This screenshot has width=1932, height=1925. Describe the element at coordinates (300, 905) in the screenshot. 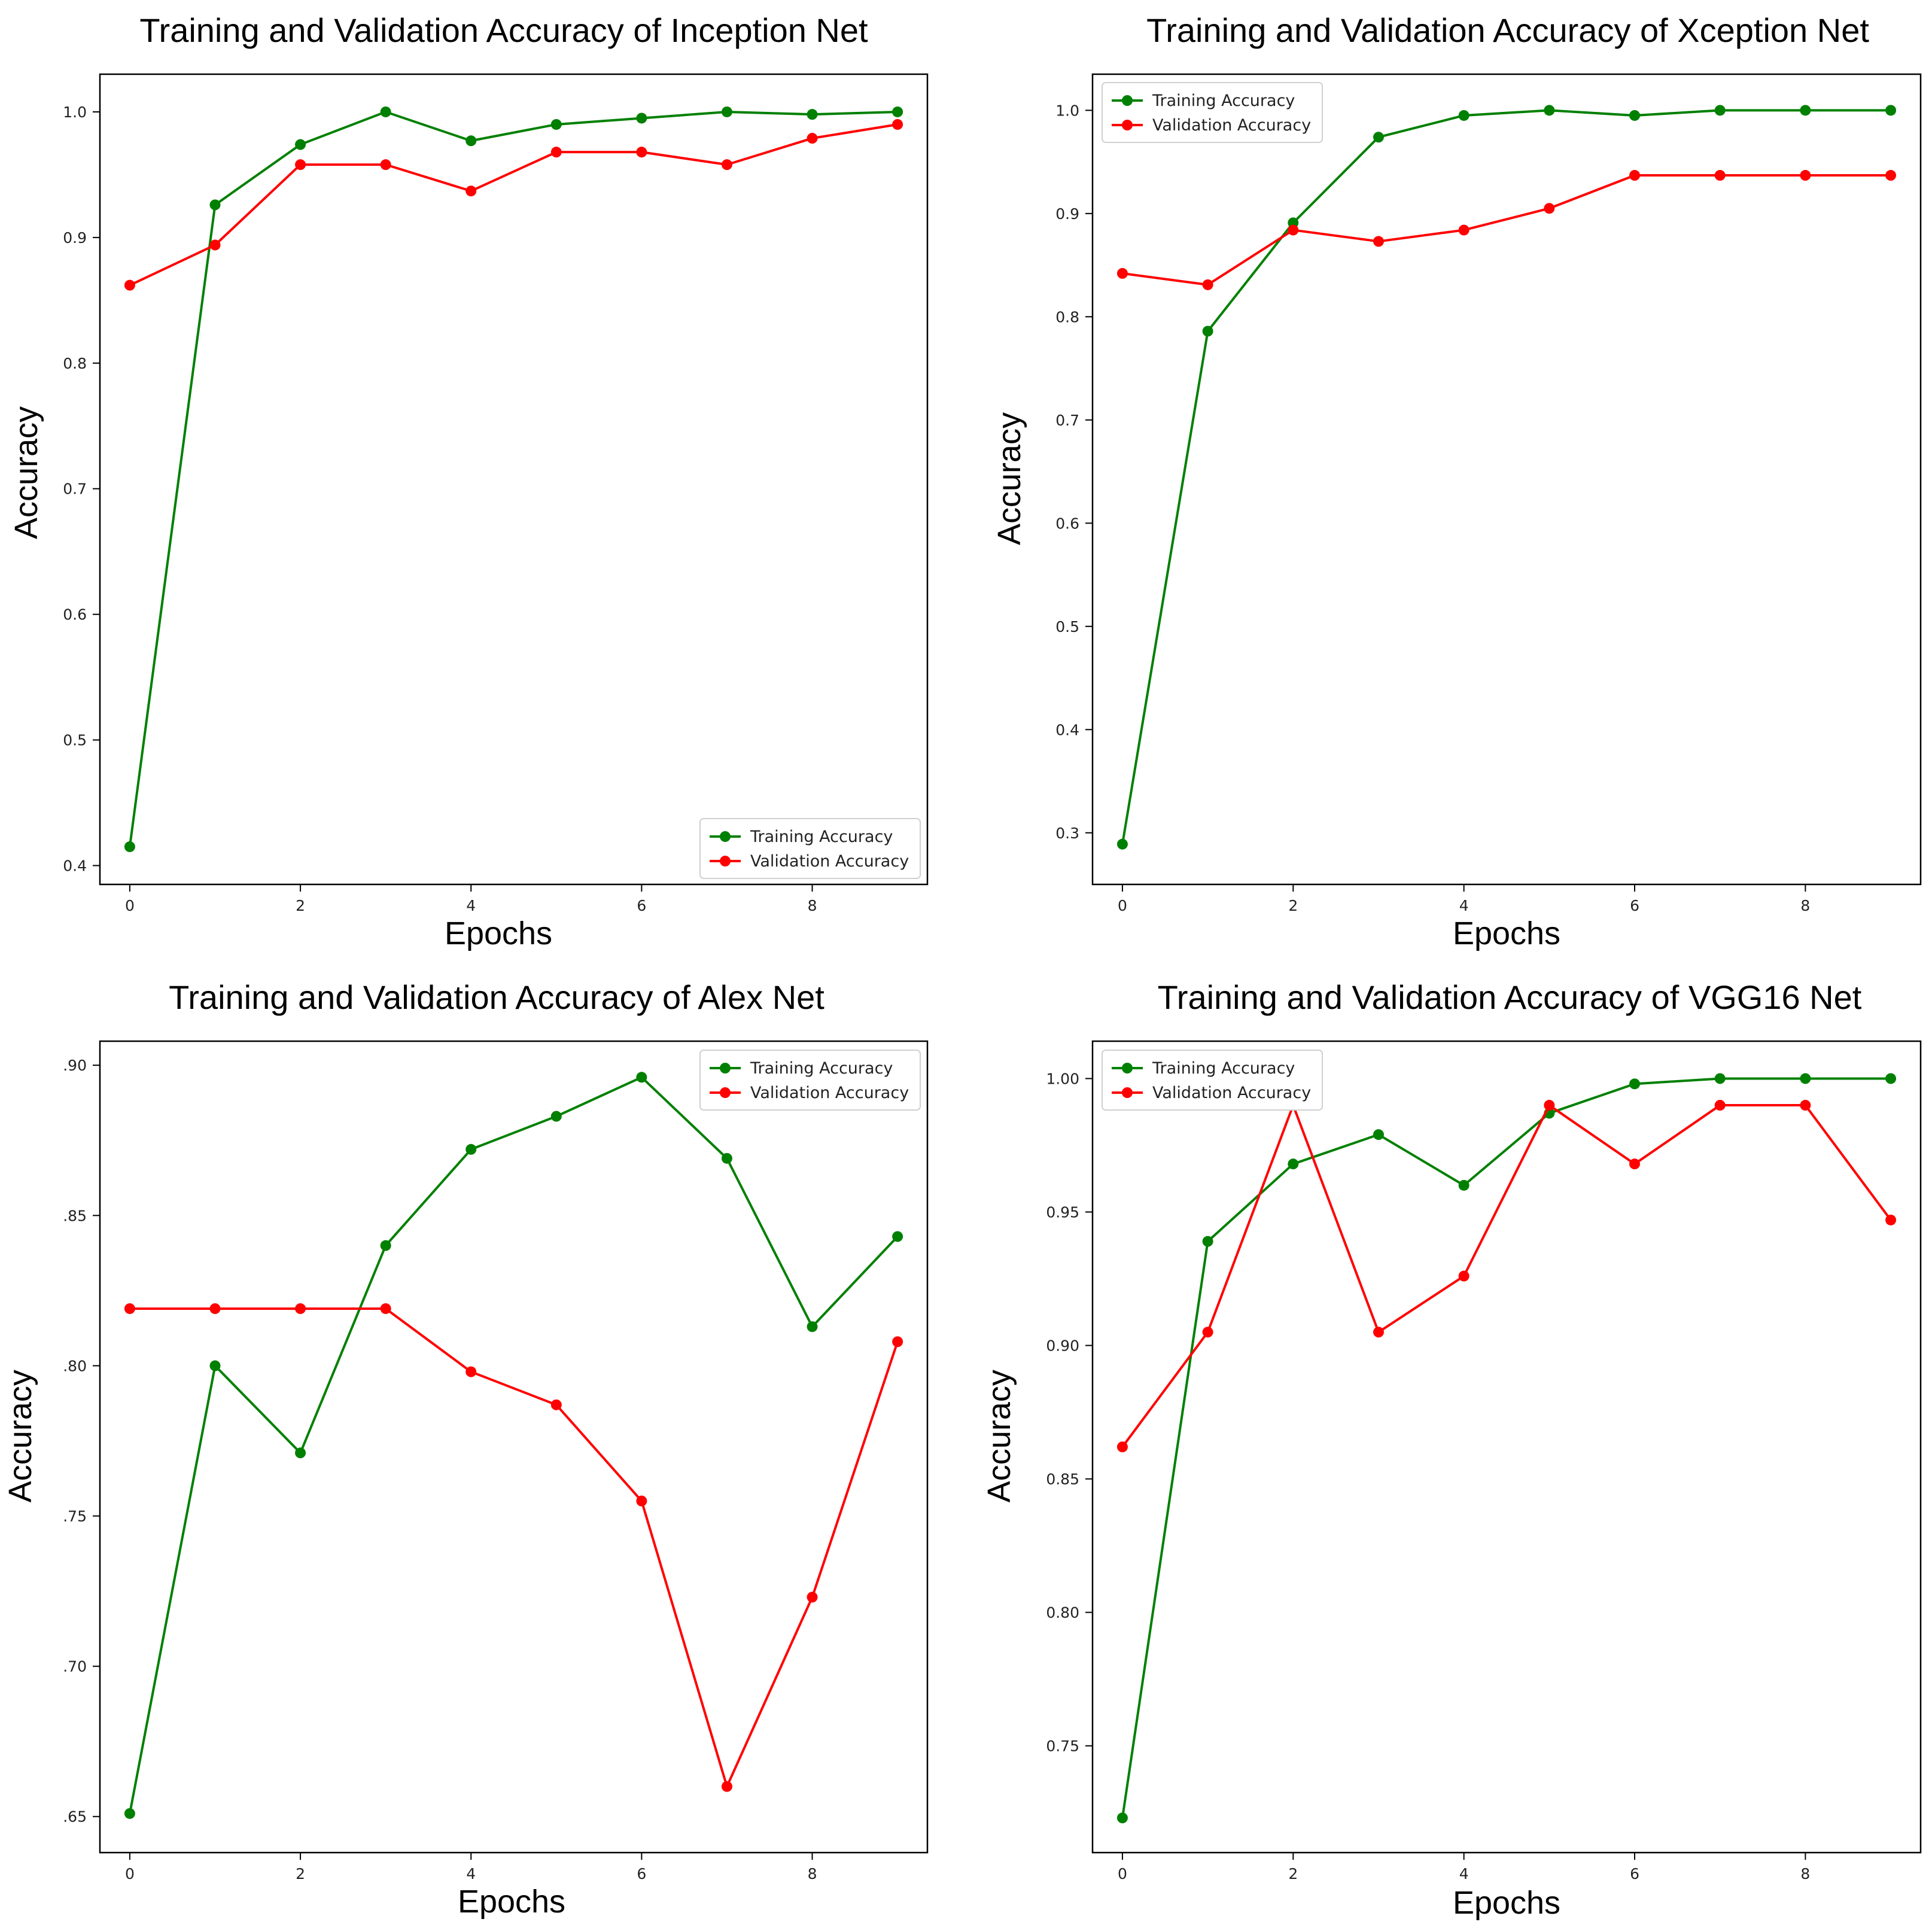

I see `x-tick-label: 2` at that location.